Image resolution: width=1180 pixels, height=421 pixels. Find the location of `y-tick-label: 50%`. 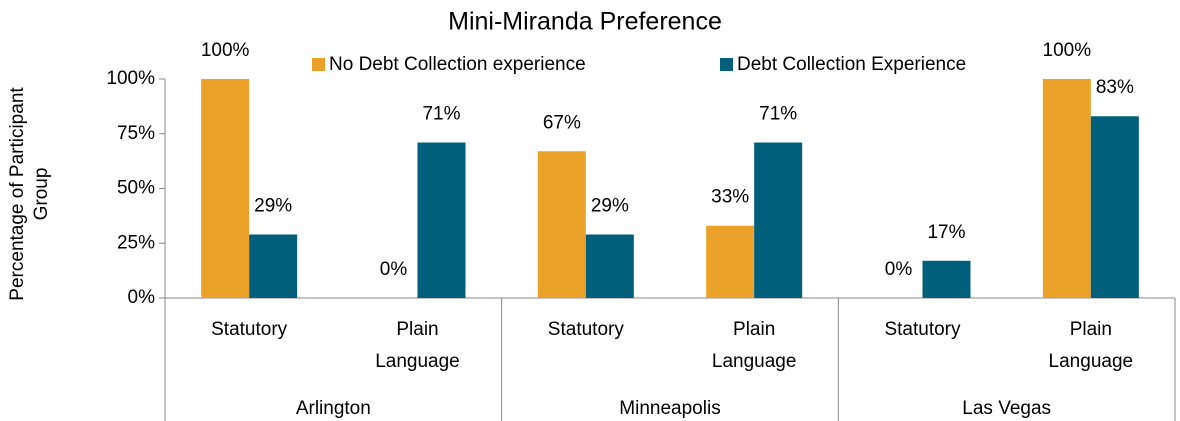

y-tick-label: 50% is located at coordinates (136, 188).